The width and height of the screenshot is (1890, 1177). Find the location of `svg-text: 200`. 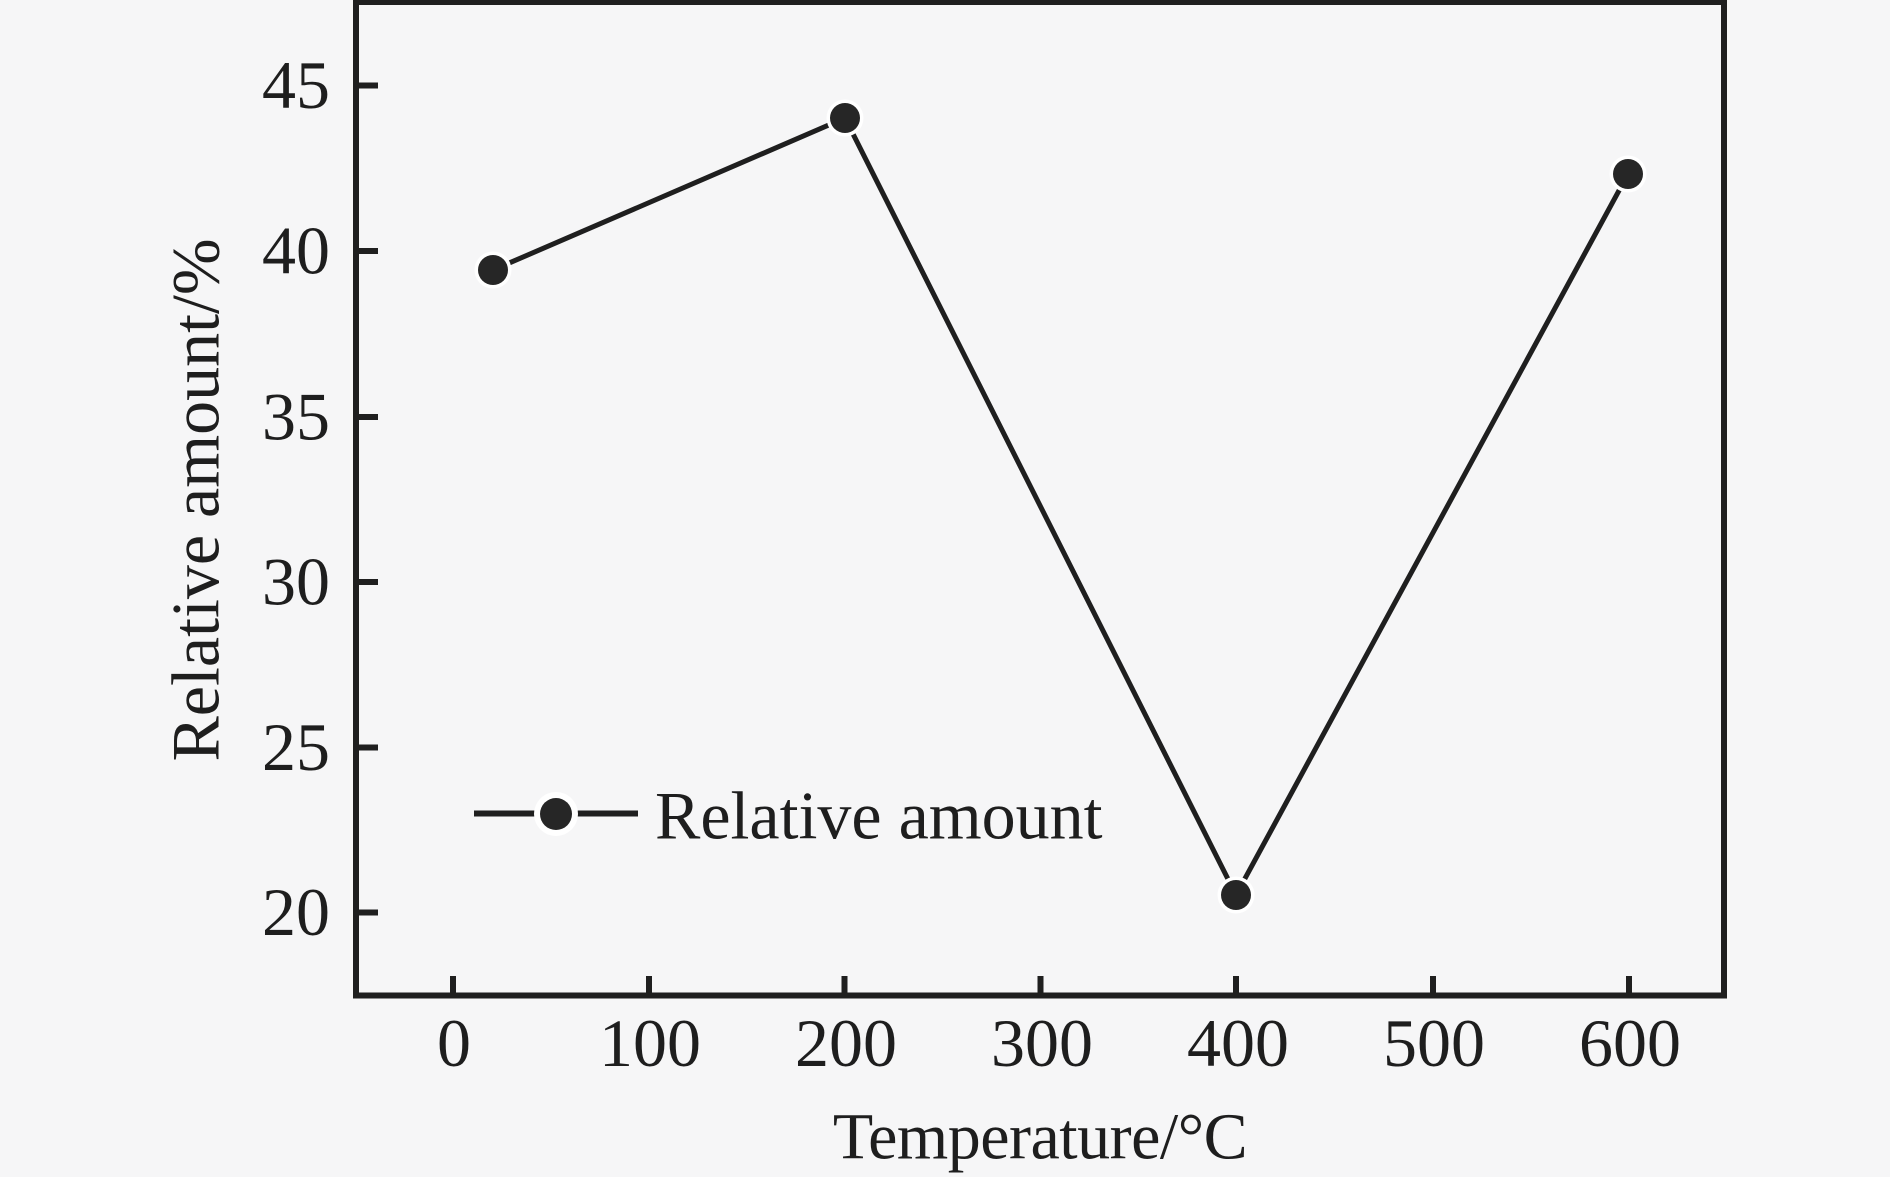

svg-text: 200 is located at coordinates (846, 1043).